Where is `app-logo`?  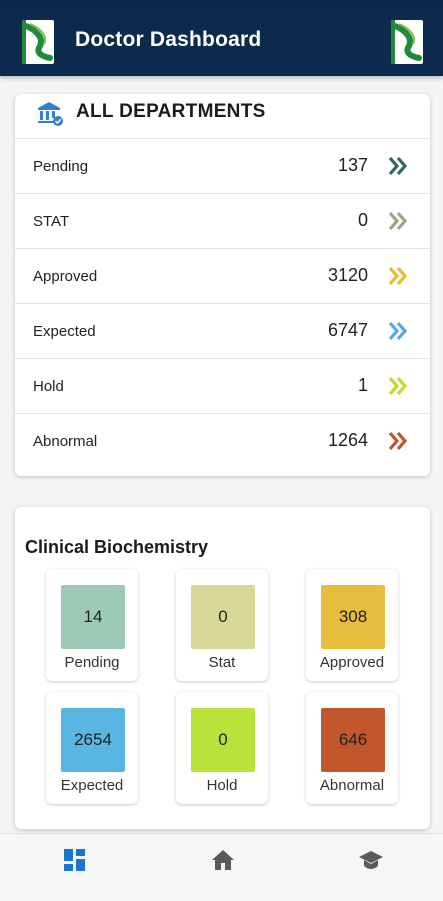
app-logo is located at coordinates (38, 42).